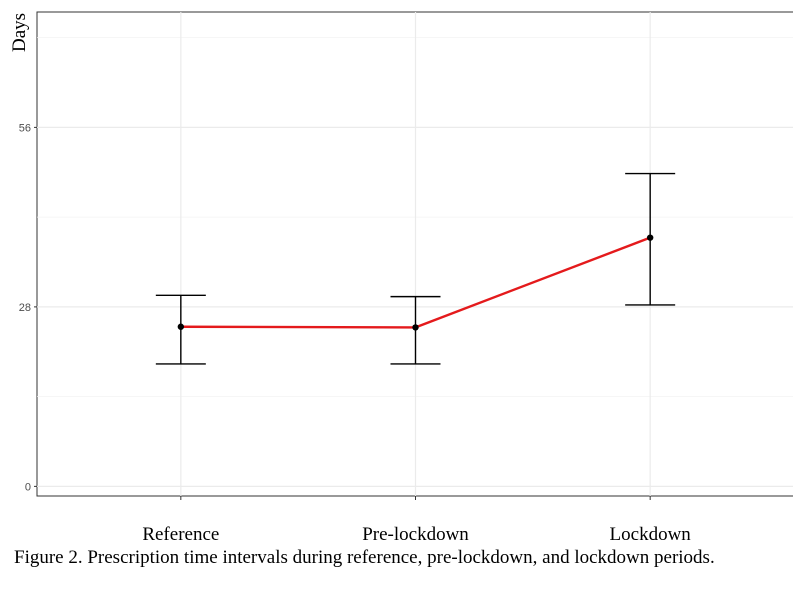 The image size is (793, 610). I want to click on x-tick-label: Reference, so click(180, 534).